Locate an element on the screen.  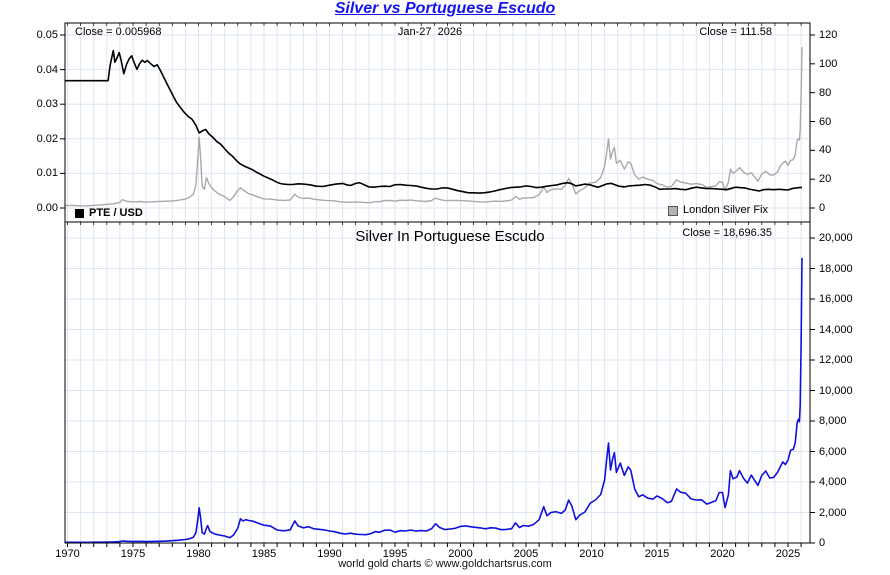
bottom-right-tick-label: 10,000 is located at coordinates (836, 390).